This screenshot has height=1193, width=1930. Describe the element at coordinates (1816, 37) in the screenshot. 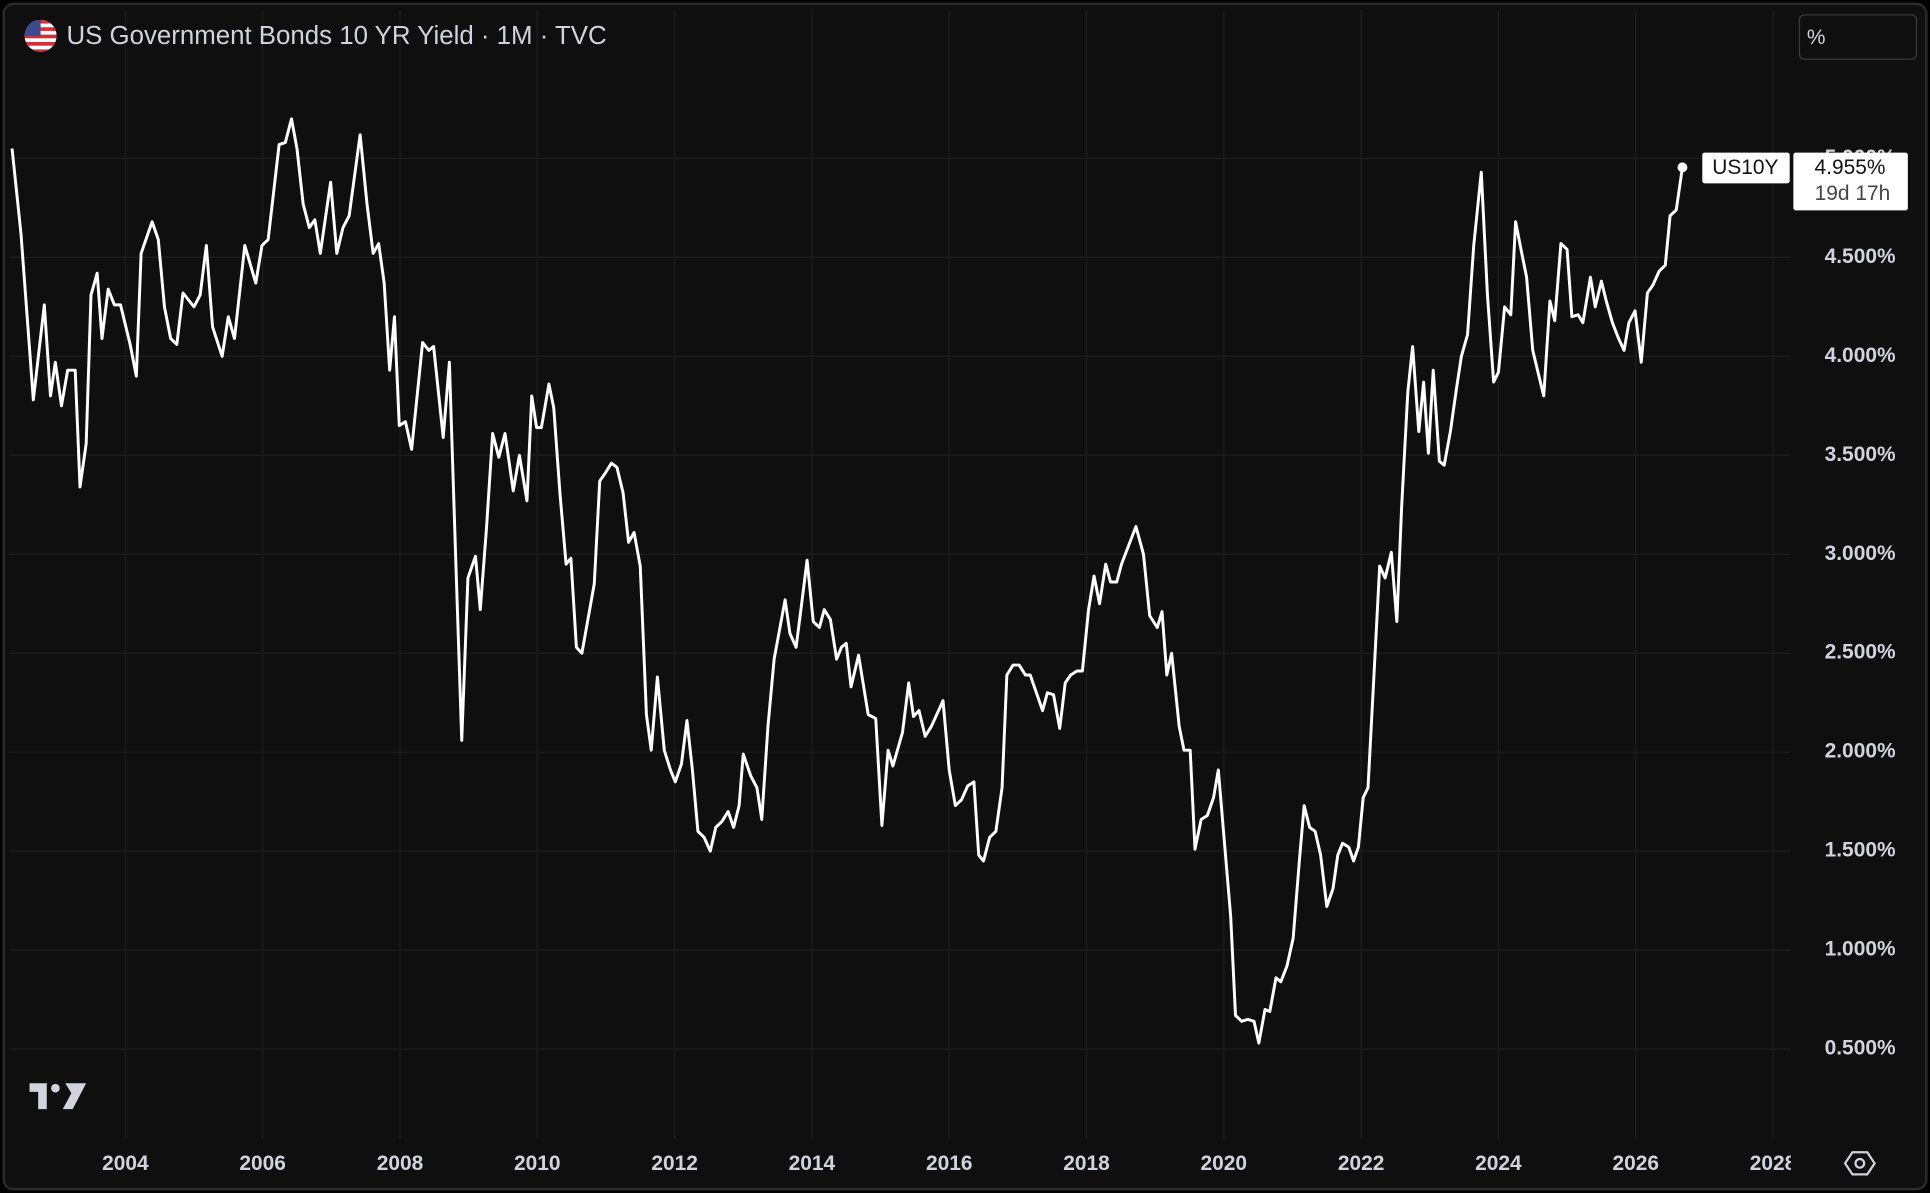

I see `unit-button-label: %` at that location.